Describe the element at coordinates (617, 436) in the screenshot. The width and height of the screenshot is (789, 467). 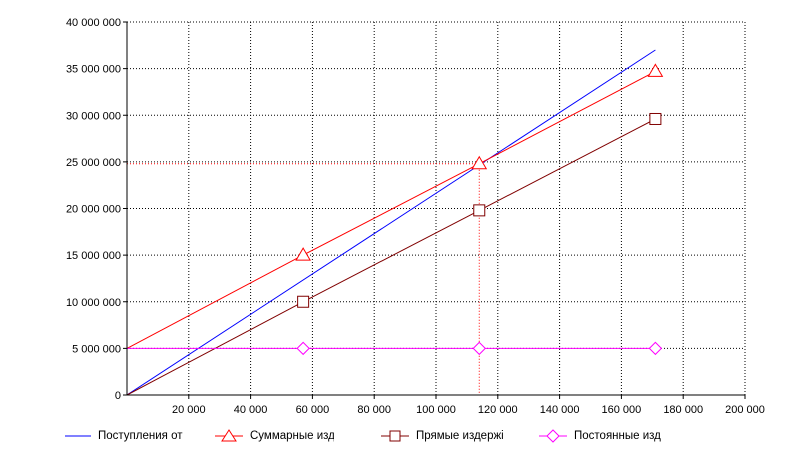
I see `legend-label: Постоянные изд` at that location.